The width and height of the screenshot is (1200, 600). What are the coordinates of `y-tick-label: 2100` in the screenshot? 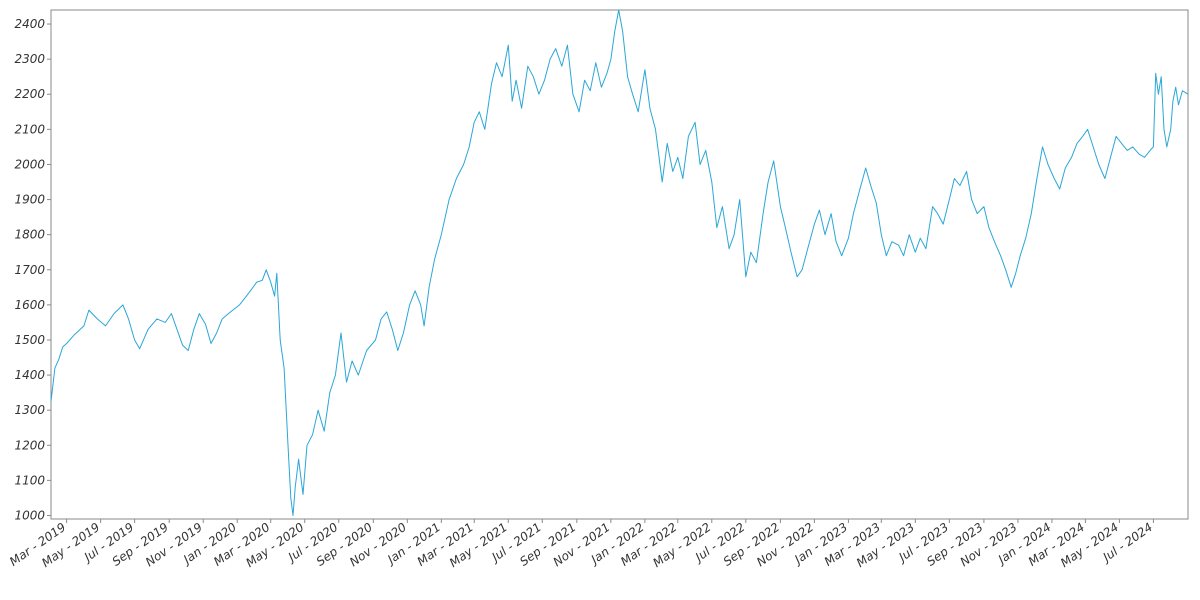 It's located at (29, 129).